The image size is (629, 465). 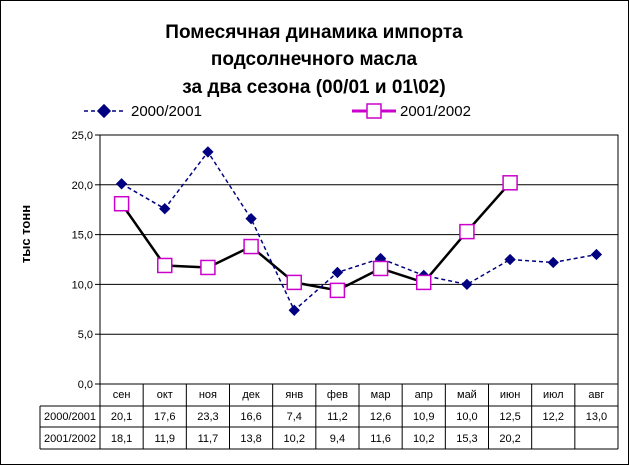 What do you see at coordinates (250, 439) in the screenshot?
I see `table-cell: 13,8` at bounding box center [250, 439].